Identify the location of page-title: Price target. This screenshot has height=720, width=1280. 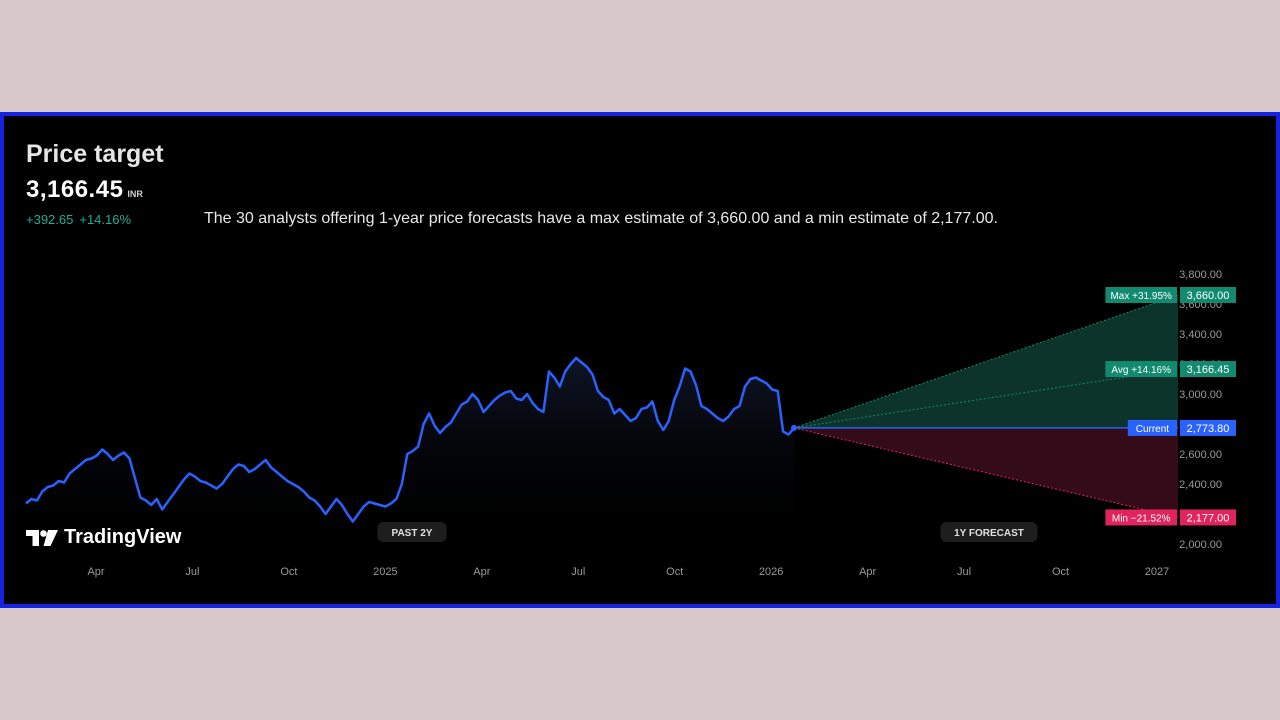
(95, 154).